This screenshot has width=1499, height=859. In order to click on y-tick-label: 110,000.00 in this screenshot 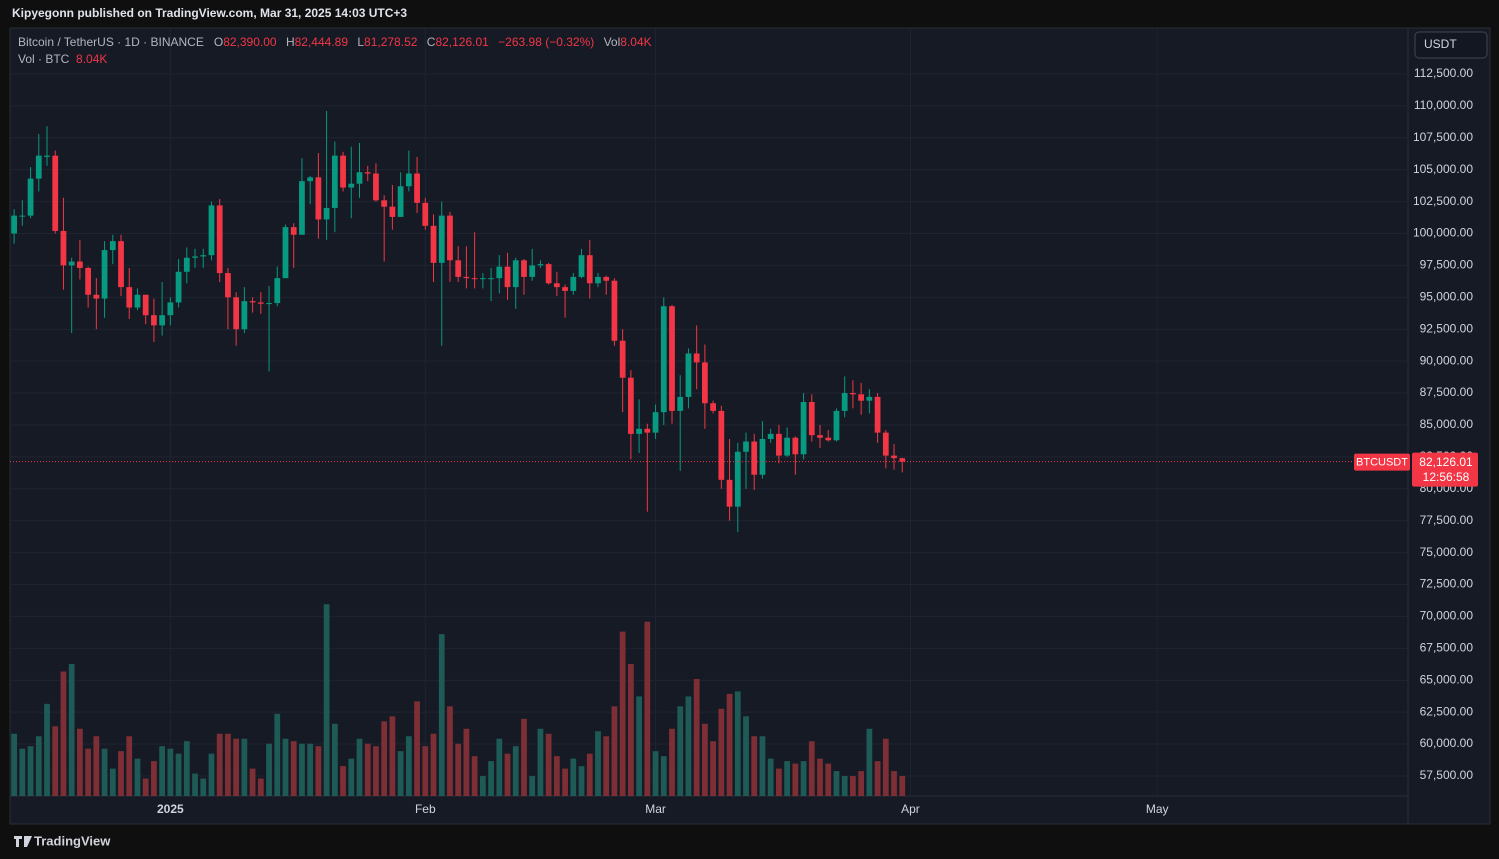, I will do `click(1443, 105)`.